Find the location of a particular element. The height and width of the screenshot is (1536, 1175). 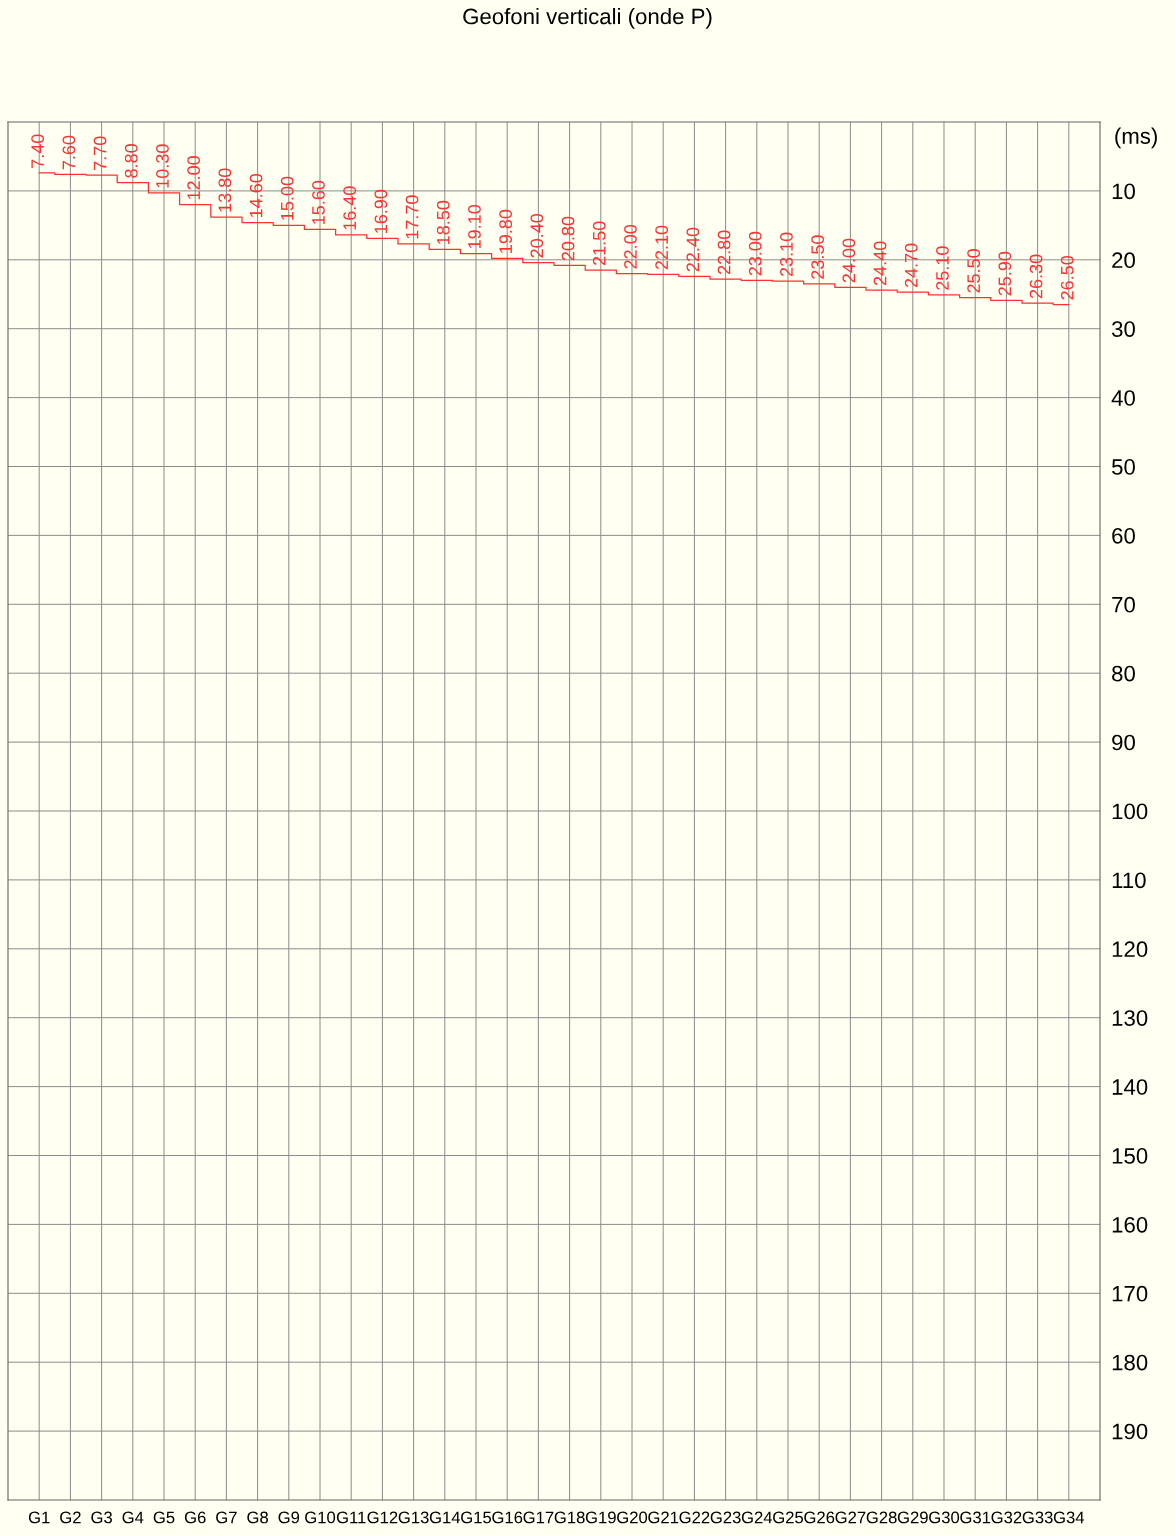

x-tick-label: G19 is located at coordinates (600, 1517).